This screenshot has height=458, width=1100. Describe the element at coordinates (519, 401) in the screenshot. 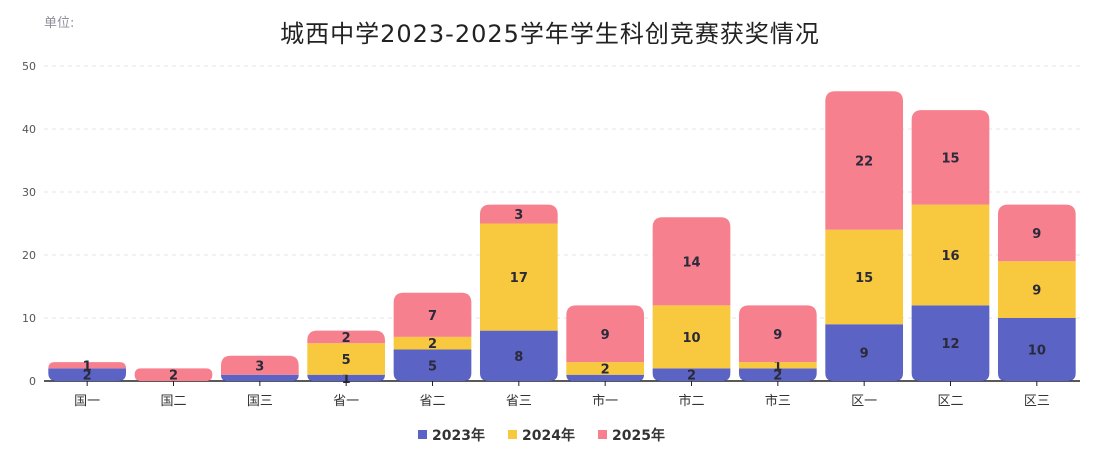

I see `x-tick-label: 省三` at that location.